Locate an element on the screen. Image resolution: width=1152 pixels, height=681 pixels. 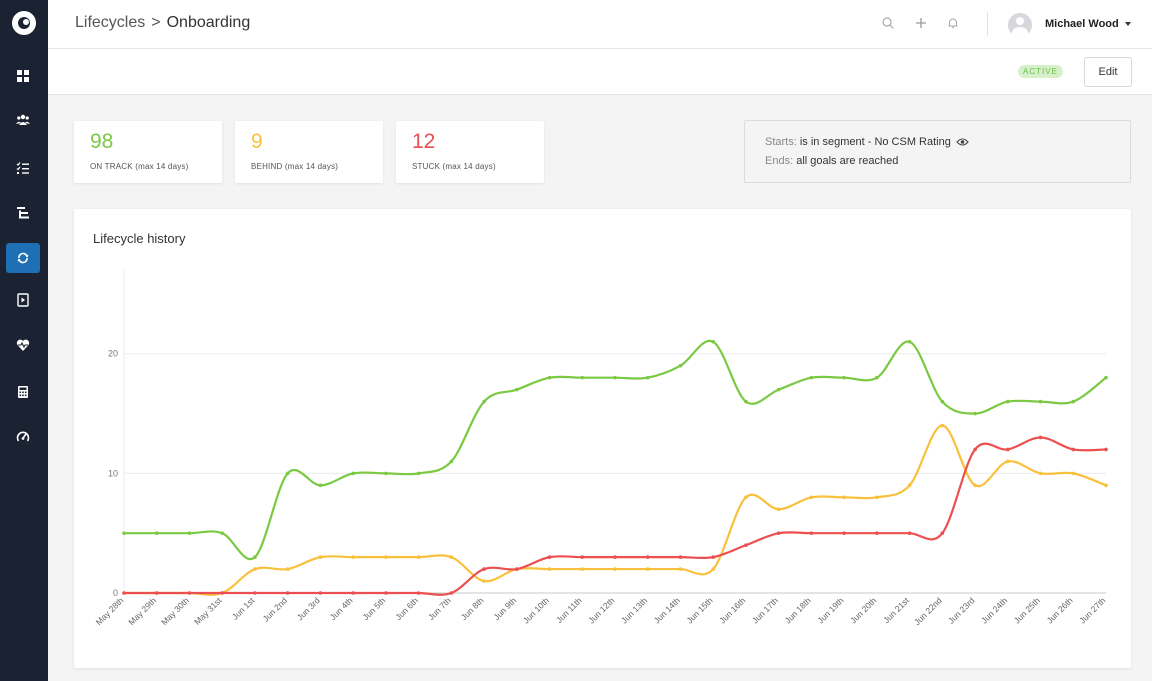
x-tick-label: Jun 26th is located at coordinates (1060, 610).